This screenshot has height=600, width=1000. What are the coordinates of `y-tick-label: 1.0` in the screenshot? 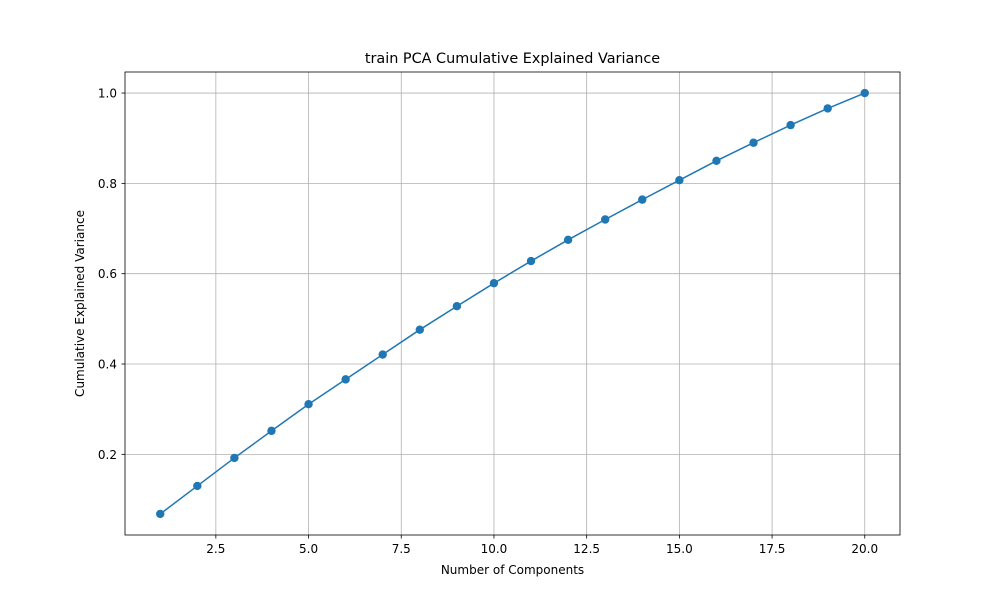 It's located at (107, 94).